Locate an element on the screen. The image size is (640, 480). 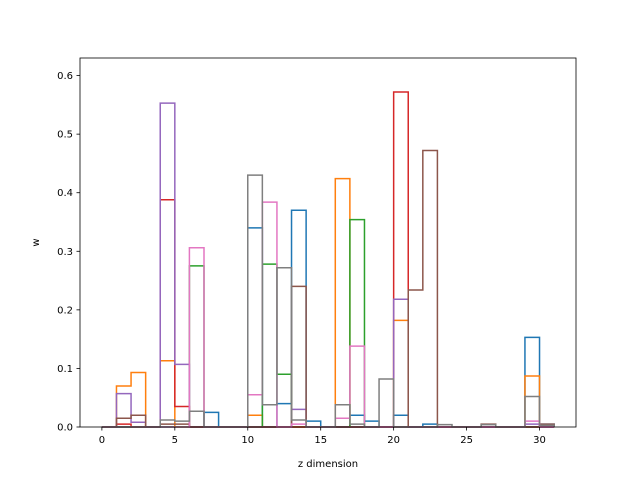
x-axis-label: z dimension is located at coordinates (328, 464).